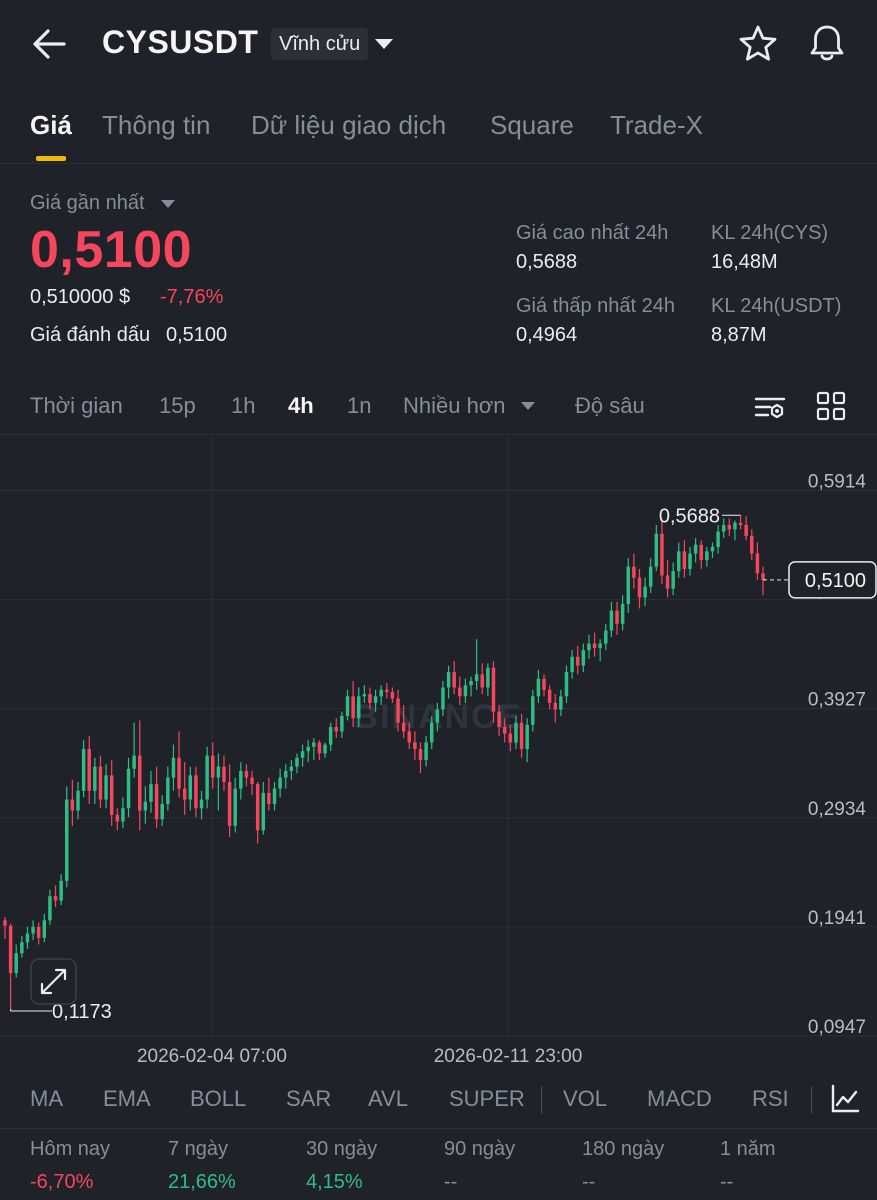 The height and width of the screenshot is (1200, 877). Describe the element at coordinates (770, 233) in the screenshot. I see `vol-base-label: KL 24h(CYS)` at that location.